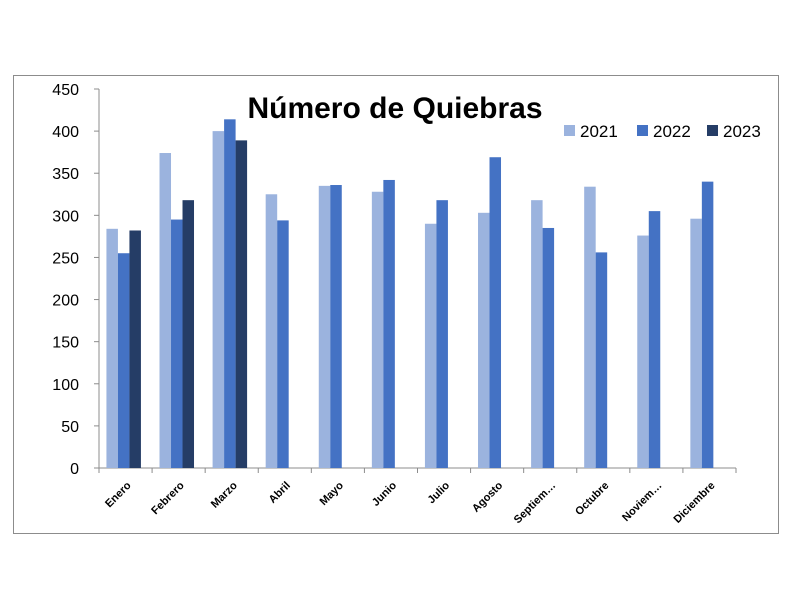  Describe the element at coordinates (112, 348) in the screenshot. I see `bar-2021-Enero` at that location.